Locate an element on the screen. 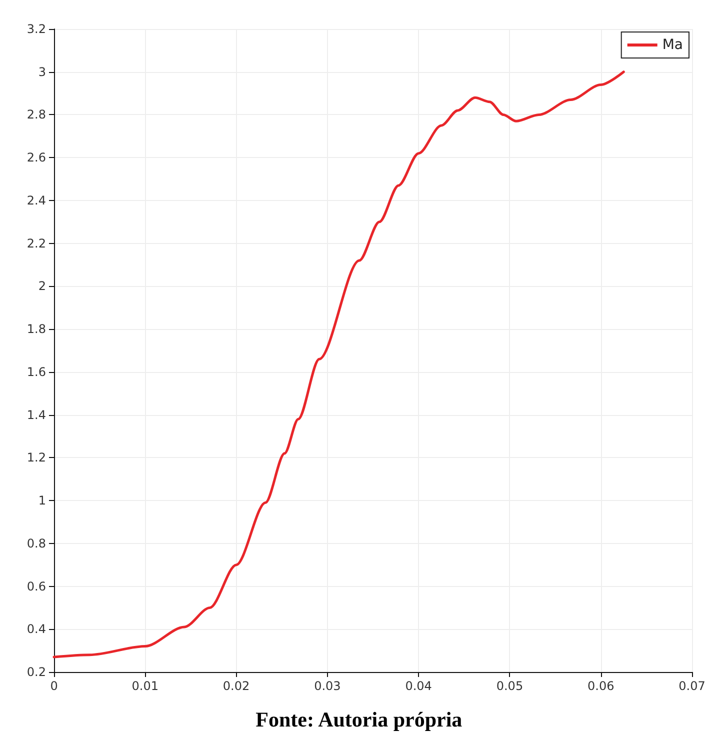 This screenshot has width=719, height=742. legend-label: Ma is located at coordinates (673, 45).